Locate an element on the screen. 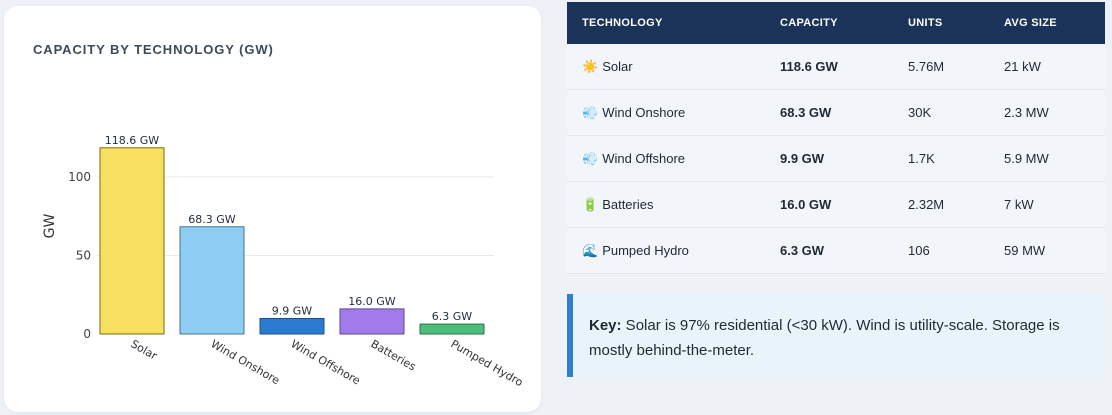 The width and height of the screenshot is (1112, 415). cell-units: 5.76M is located at coordinates (941, 67).